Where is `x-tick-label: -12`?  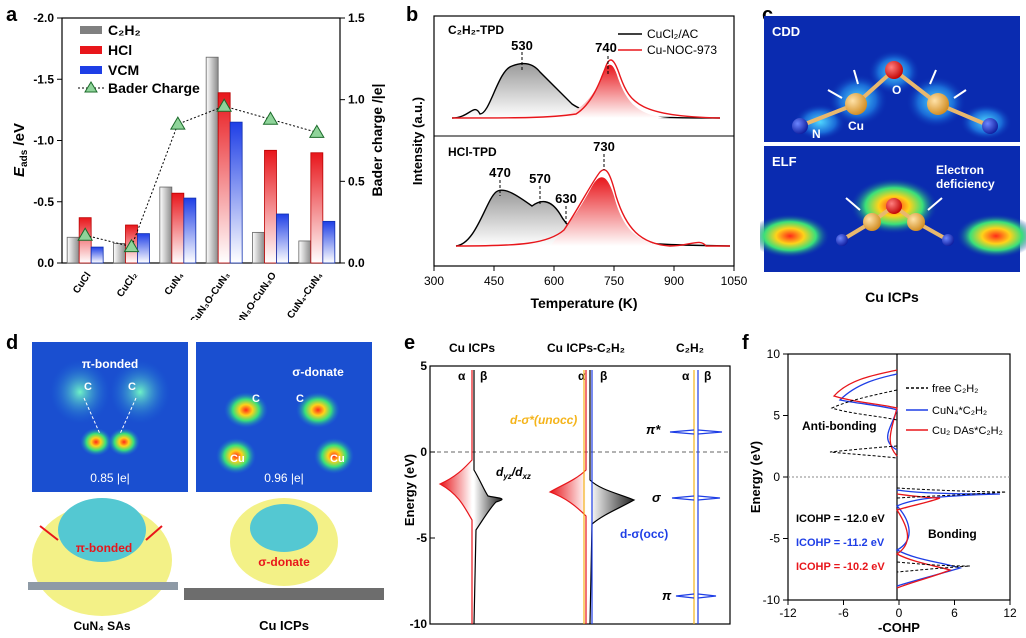
x-tick-label: -12 is located at coordinates (788, 613).